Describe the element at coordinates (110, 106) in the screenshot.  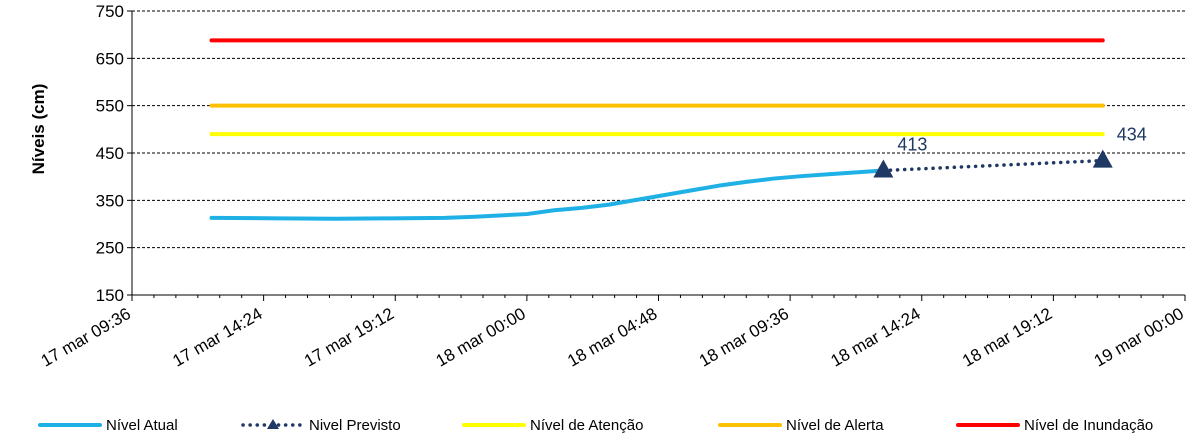
I see `y-tick-label: 550` at that location.